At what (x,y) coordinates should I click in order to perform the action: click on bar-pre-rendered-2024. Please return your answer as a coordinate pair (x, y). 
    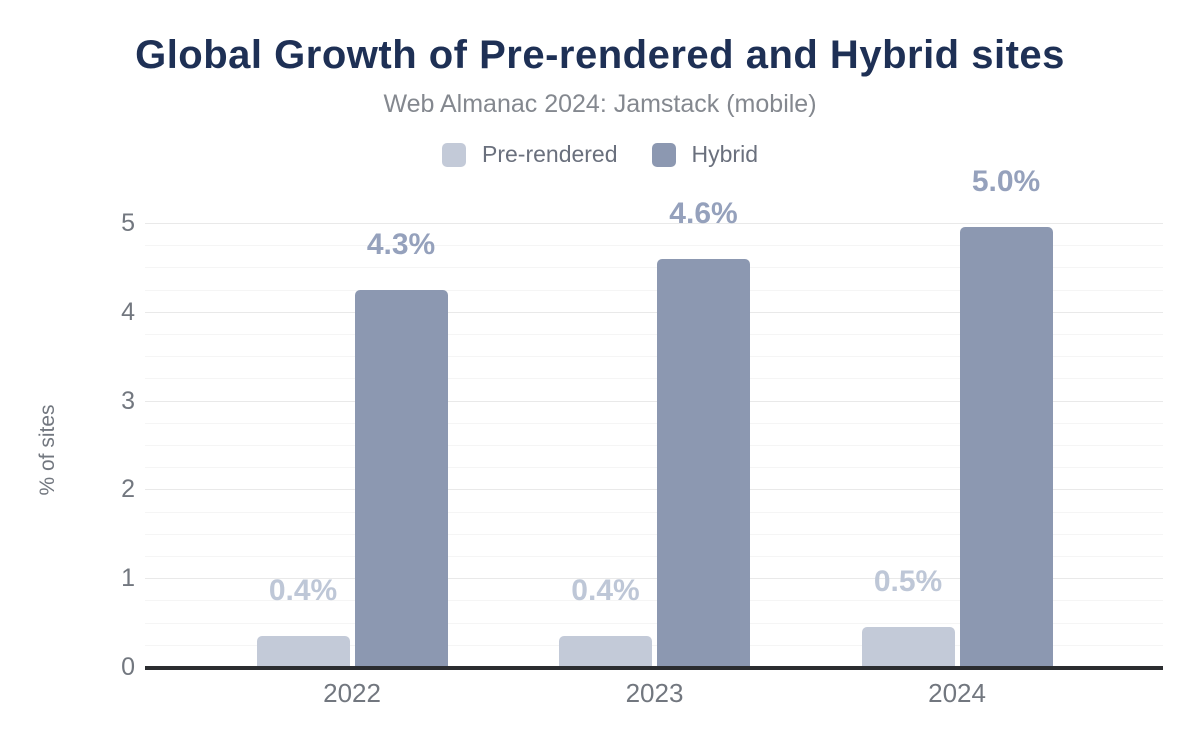
    Looking at the image, I should click on (908, 647).